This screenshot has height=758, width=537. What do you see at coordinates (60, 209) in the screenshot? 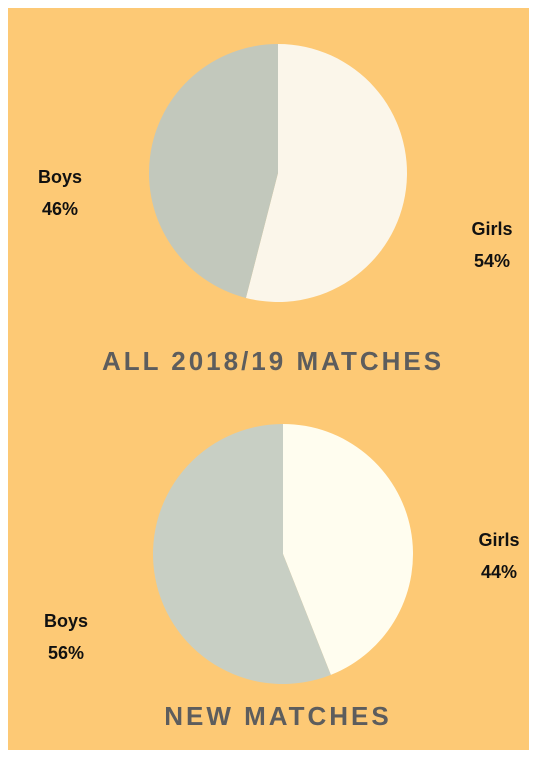
I see `slice-label-value: 46%` at bounding box center [60, 209].